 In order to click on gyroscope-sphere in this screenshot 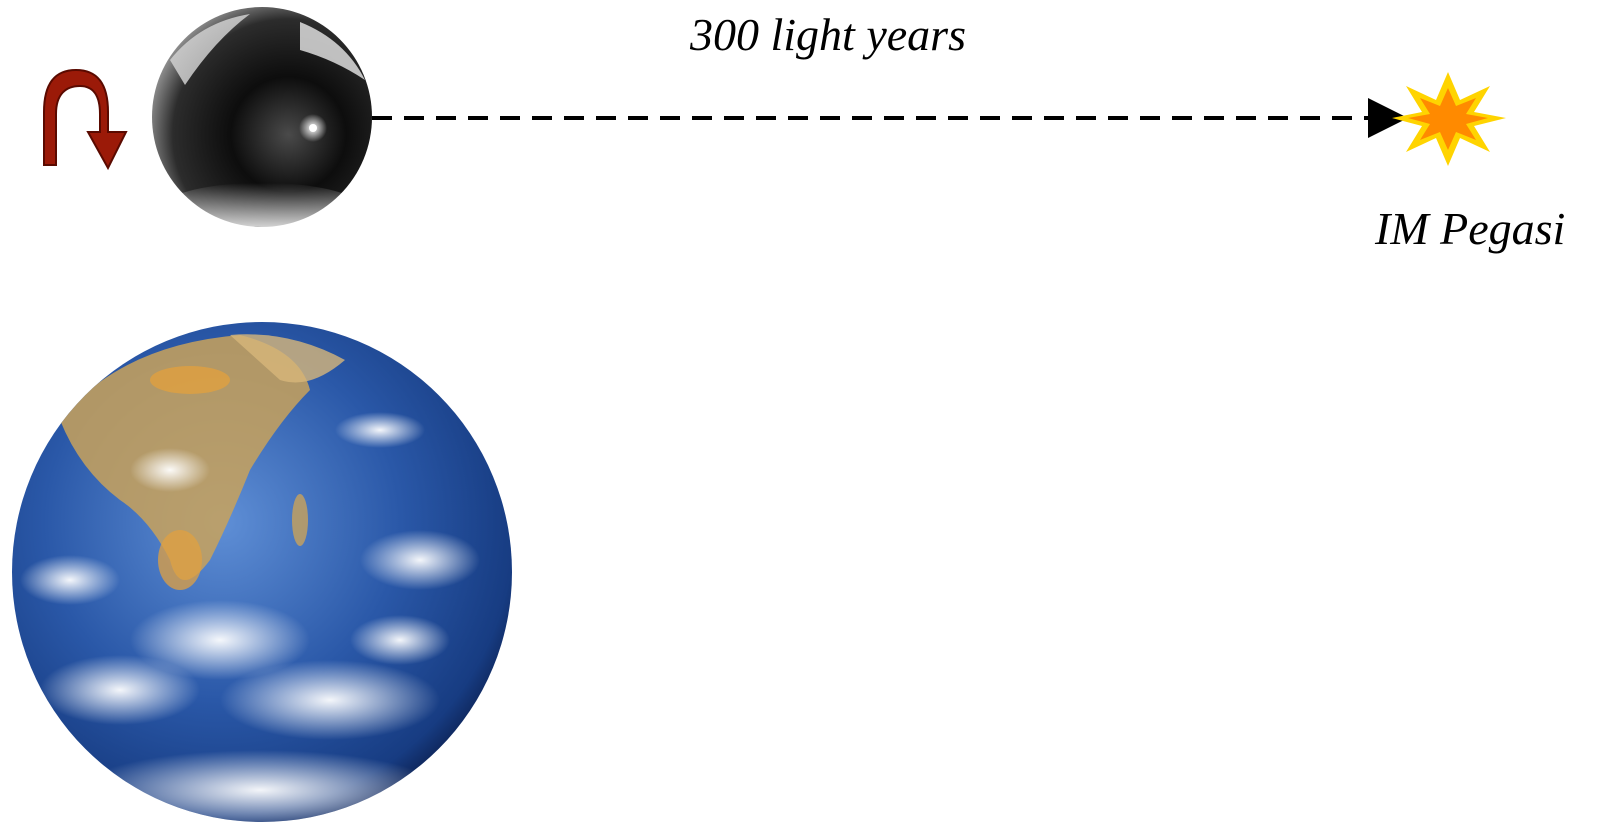, I will do `click(262, 117)`.